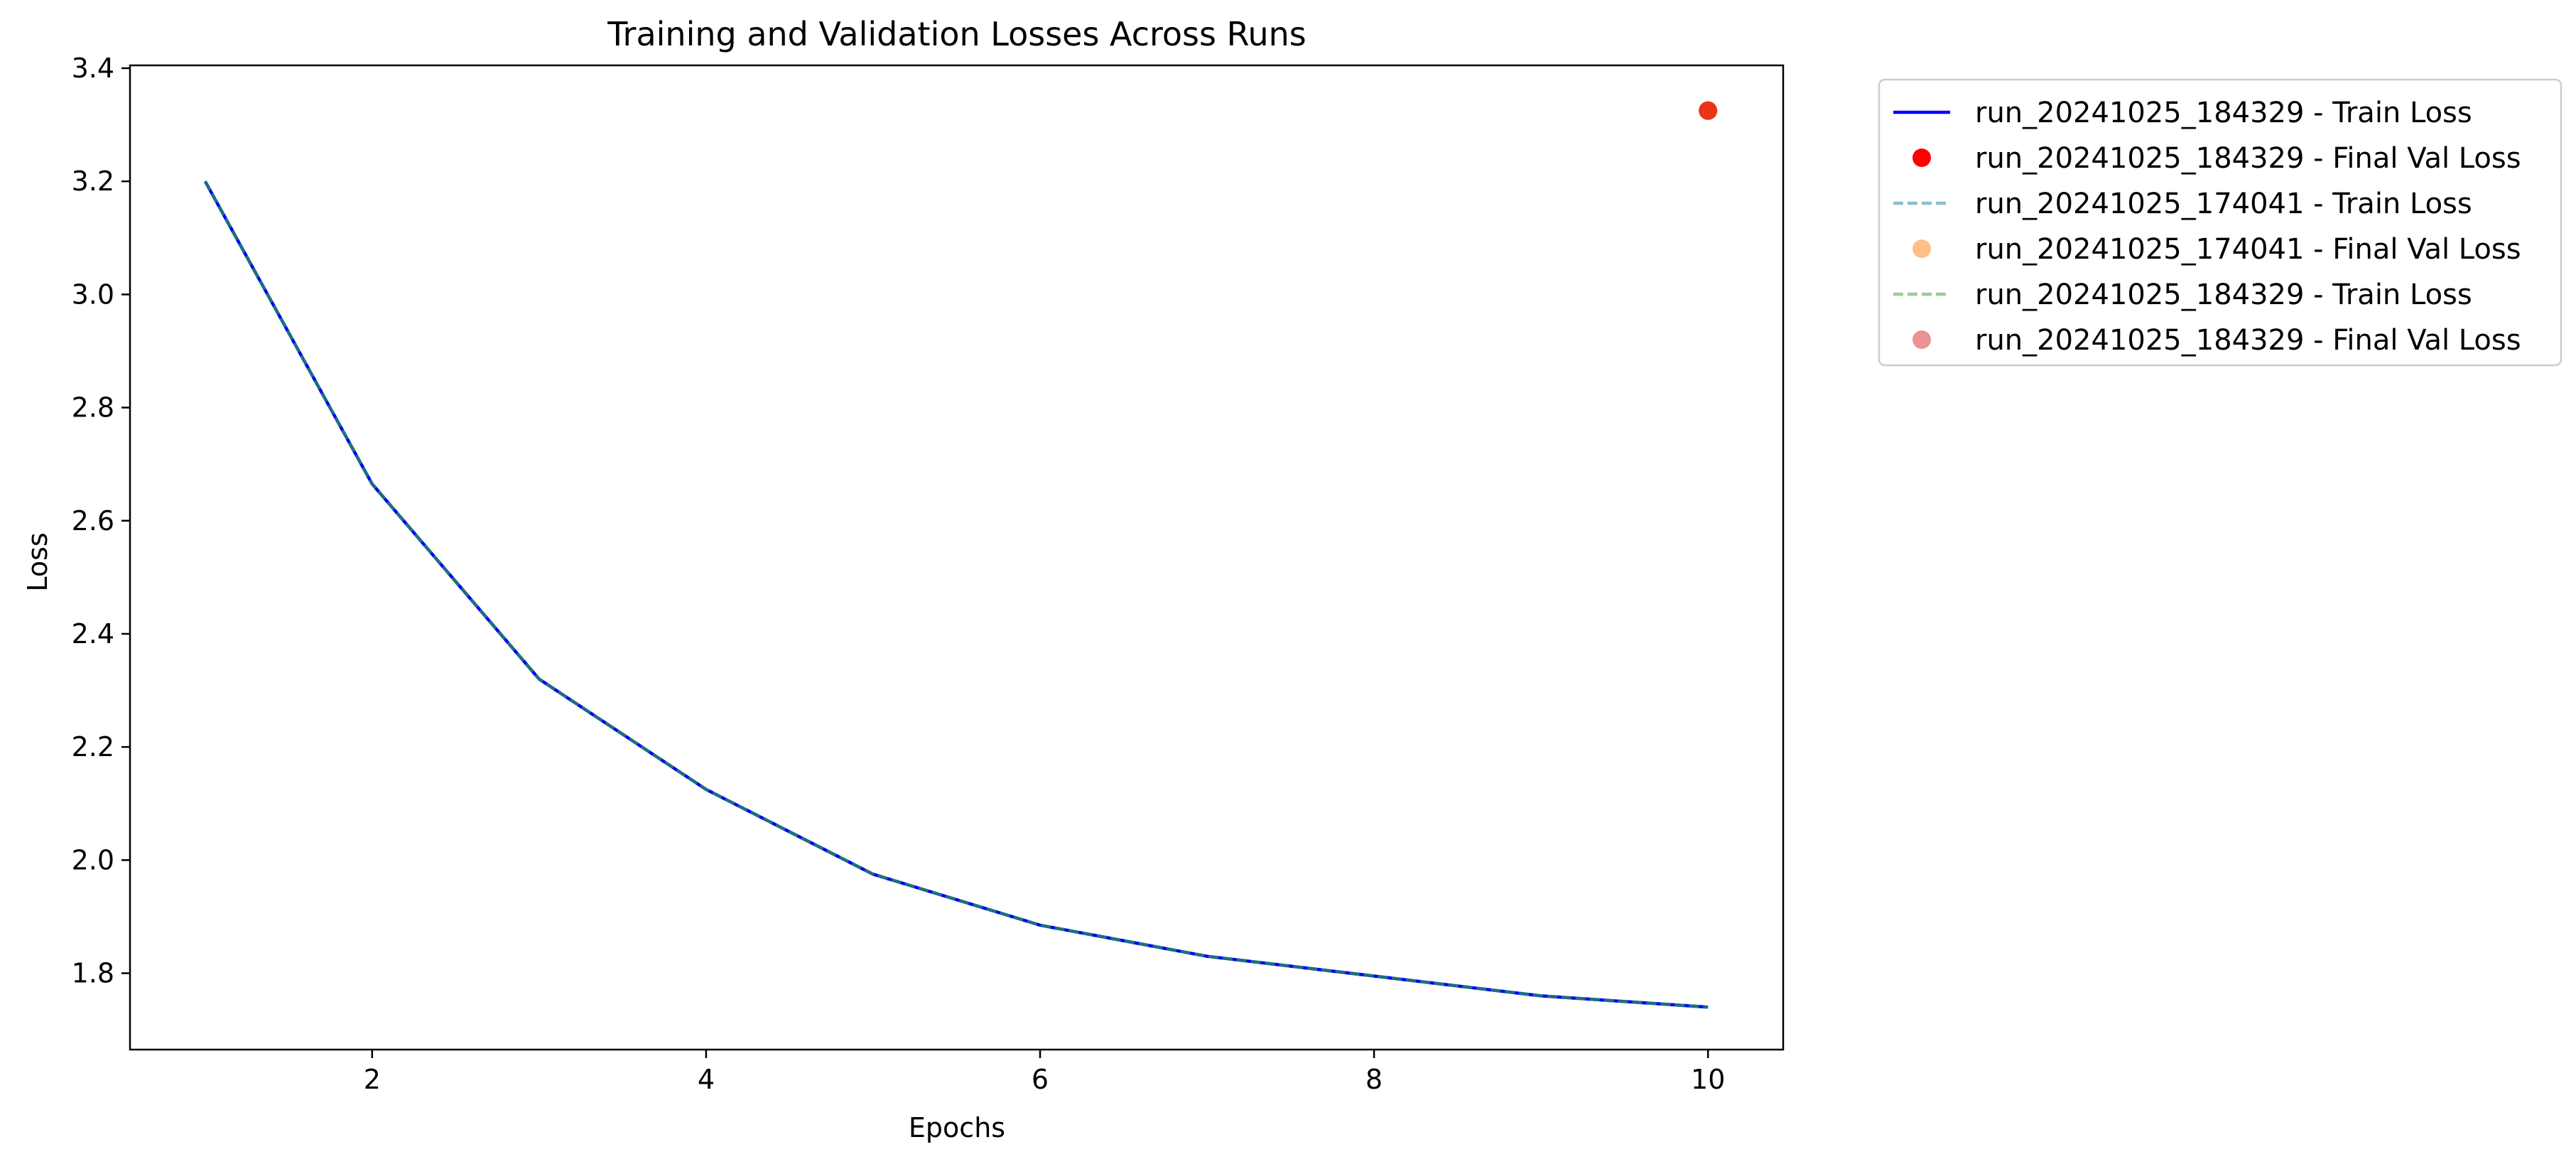 This screenshot has width=2576, height=1164. I want to click on y-tick-label: 3.4, so click(93, 69).